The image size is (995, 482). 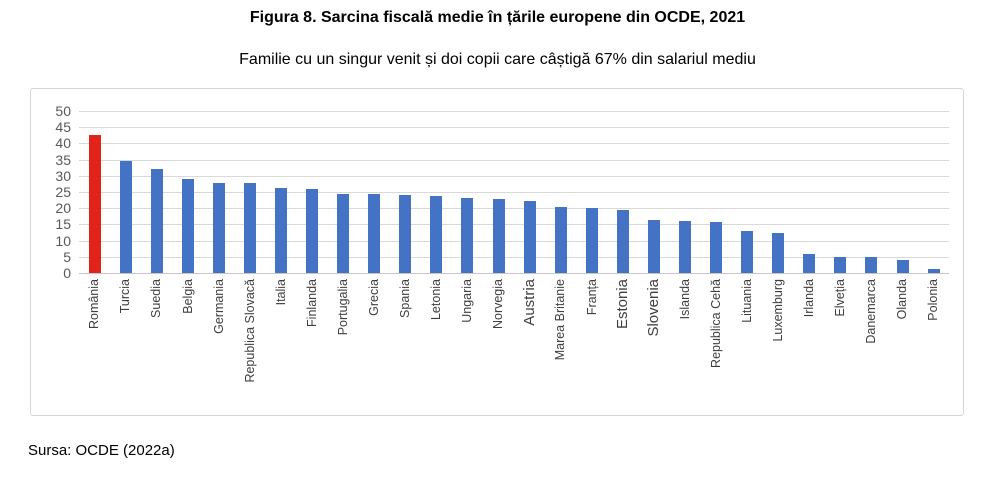 I want to click on x-label-column: Norvegia, so click(x=498, y=331).